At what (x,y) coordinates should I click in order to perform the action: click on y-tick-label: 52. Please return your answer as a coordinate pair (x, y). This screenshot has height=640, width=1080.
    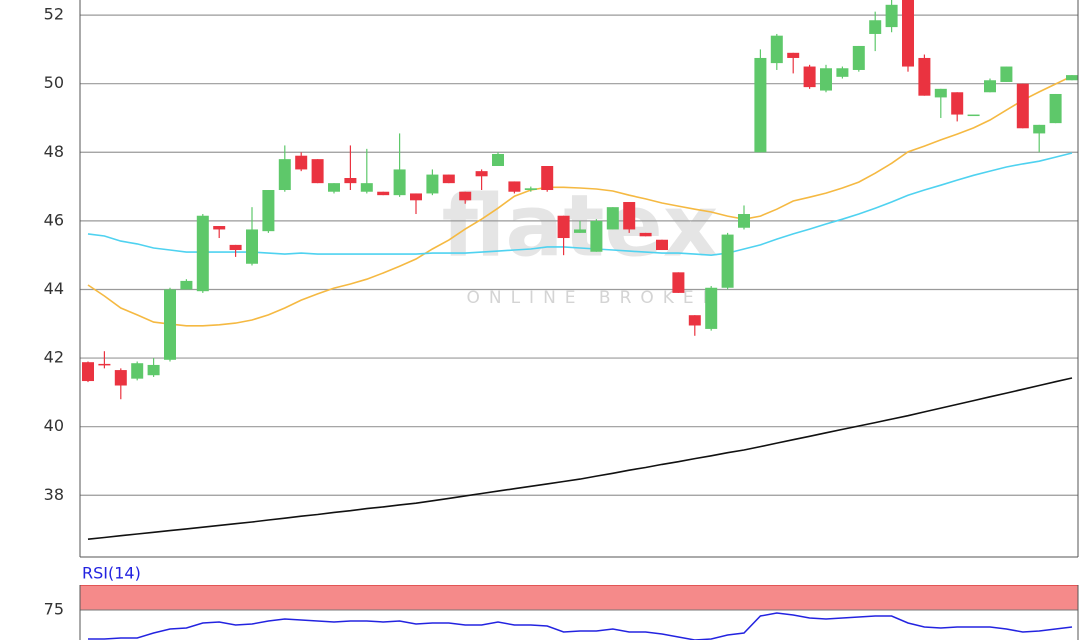
    Looking at the image, I should click on (54, 14).